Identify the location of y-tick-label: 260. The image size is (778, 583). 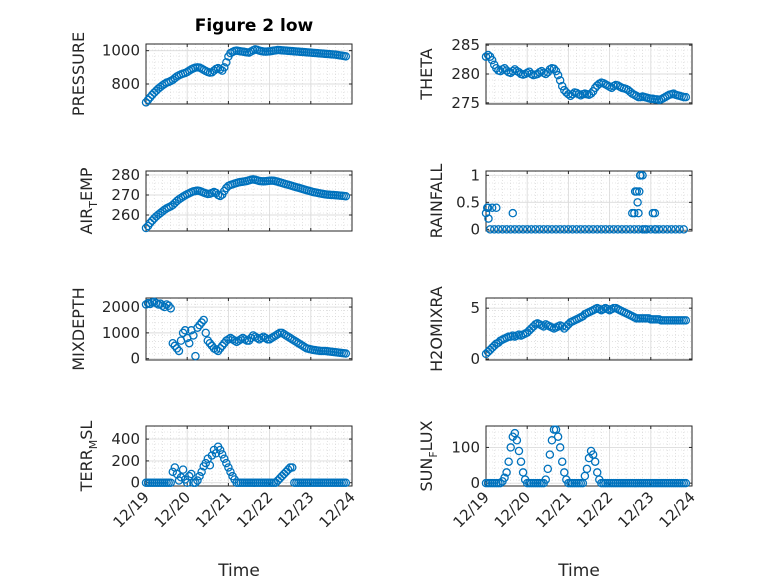
(125, 215).